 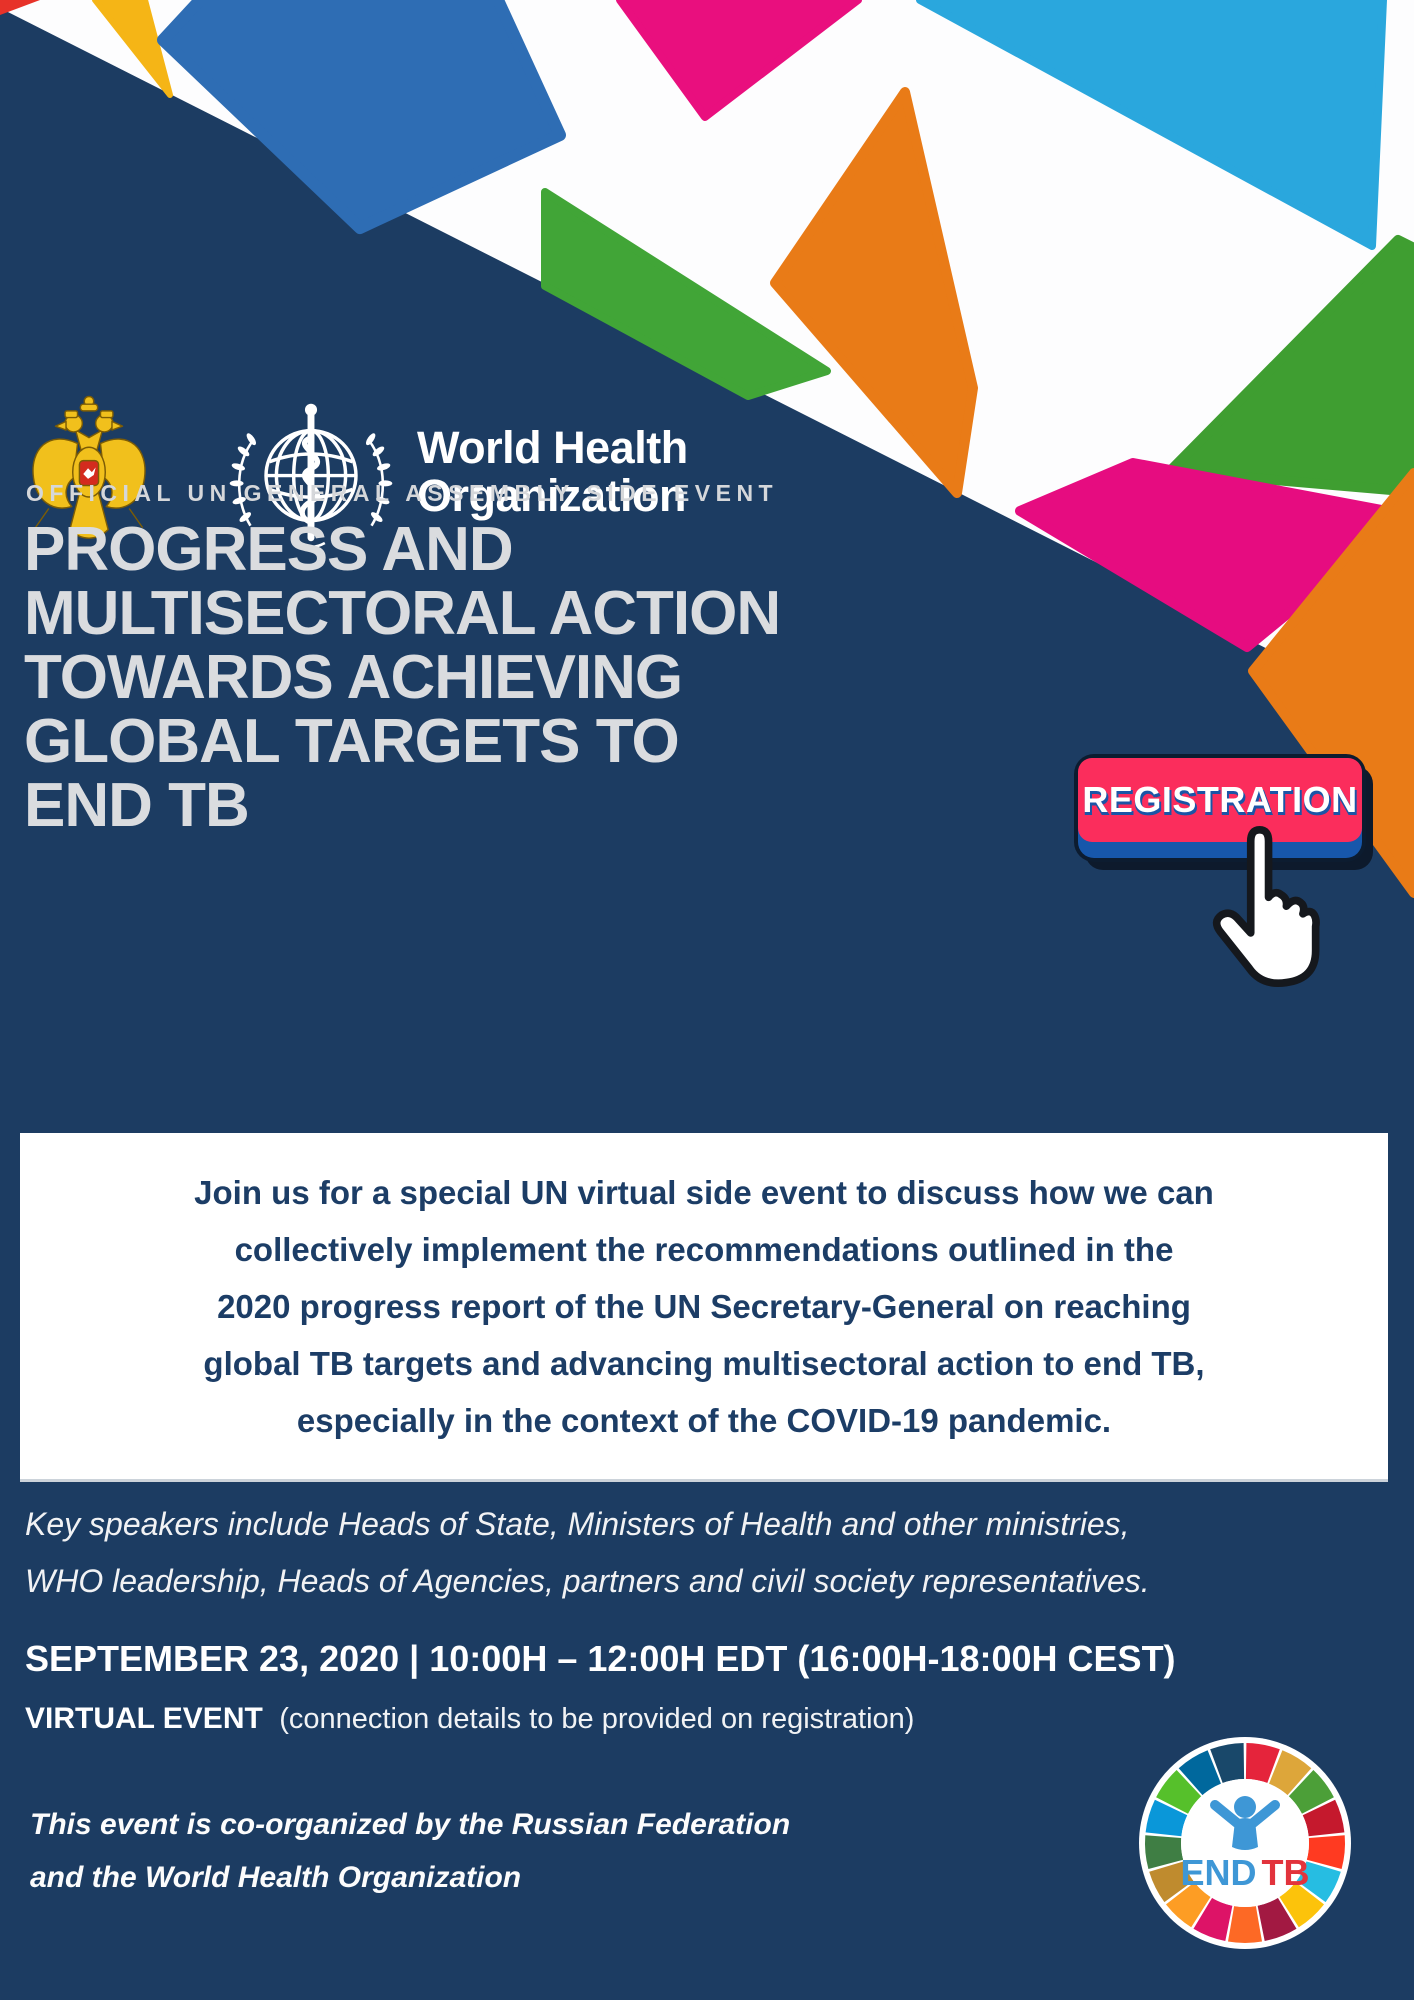 I want to click on co-organizers-line: and the World Health Organization, so click(x=276, y=1877).